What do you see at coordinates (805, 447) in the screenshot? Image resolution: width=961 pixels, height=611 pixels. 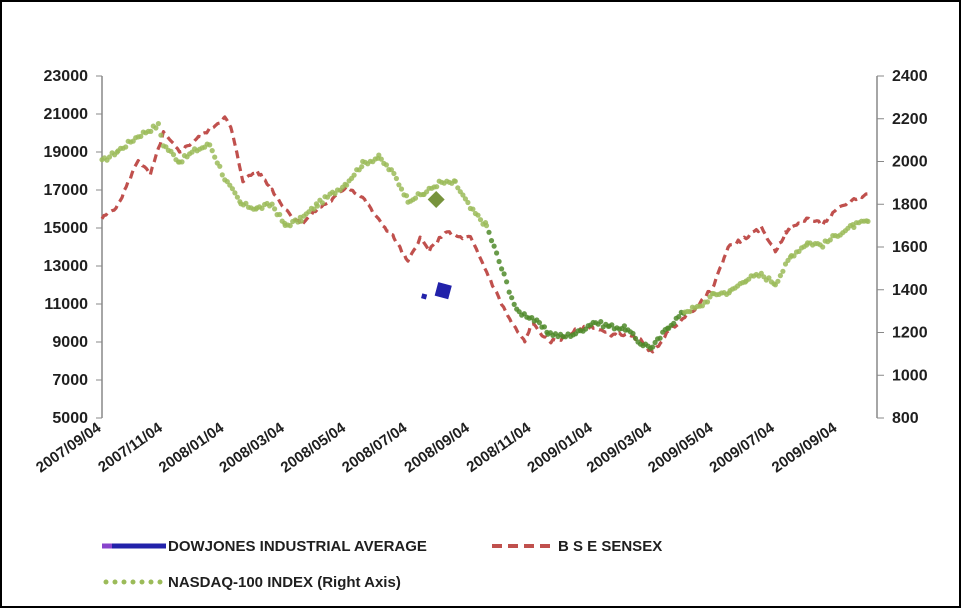 I see `x-tick-label: 2009/09/04` at bounding box center [805, 447].